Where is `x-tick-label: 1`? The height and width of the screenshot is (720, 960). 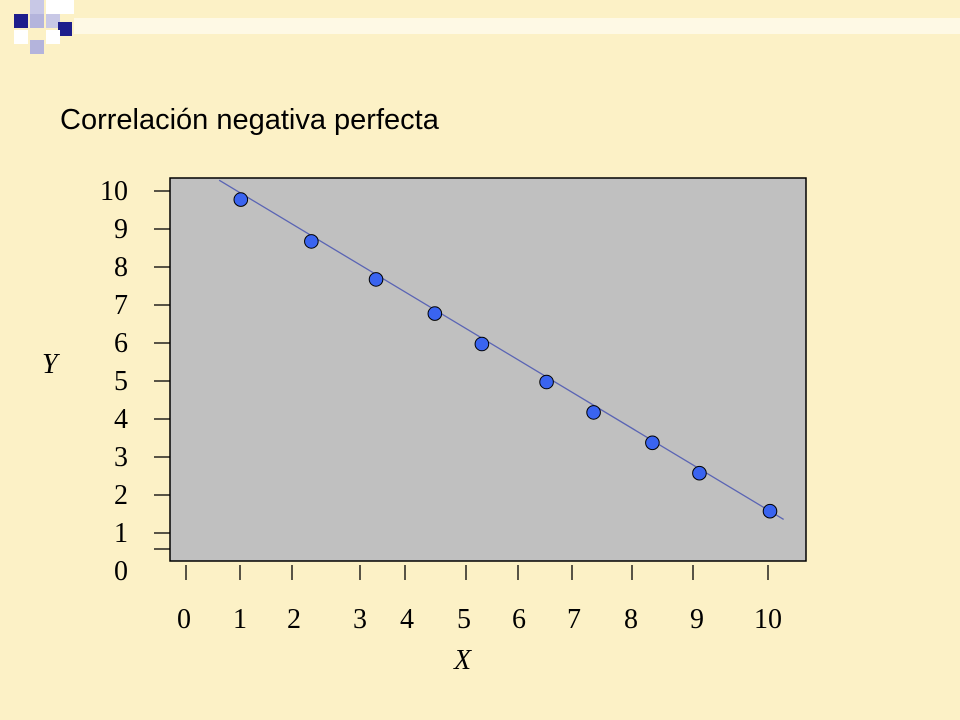 x-tick-label: 1 is located at coordinates (240, 619).